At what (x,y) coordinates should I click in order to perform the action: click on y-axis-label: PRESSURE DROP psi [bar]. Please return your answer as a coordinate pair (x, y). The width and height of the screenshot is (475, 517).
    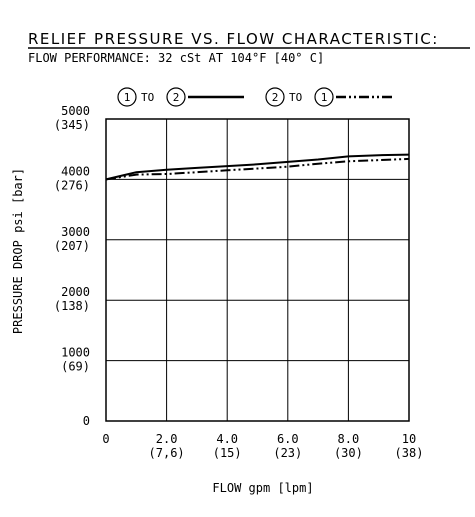
    Looking at the image, I should click on (18, 251).